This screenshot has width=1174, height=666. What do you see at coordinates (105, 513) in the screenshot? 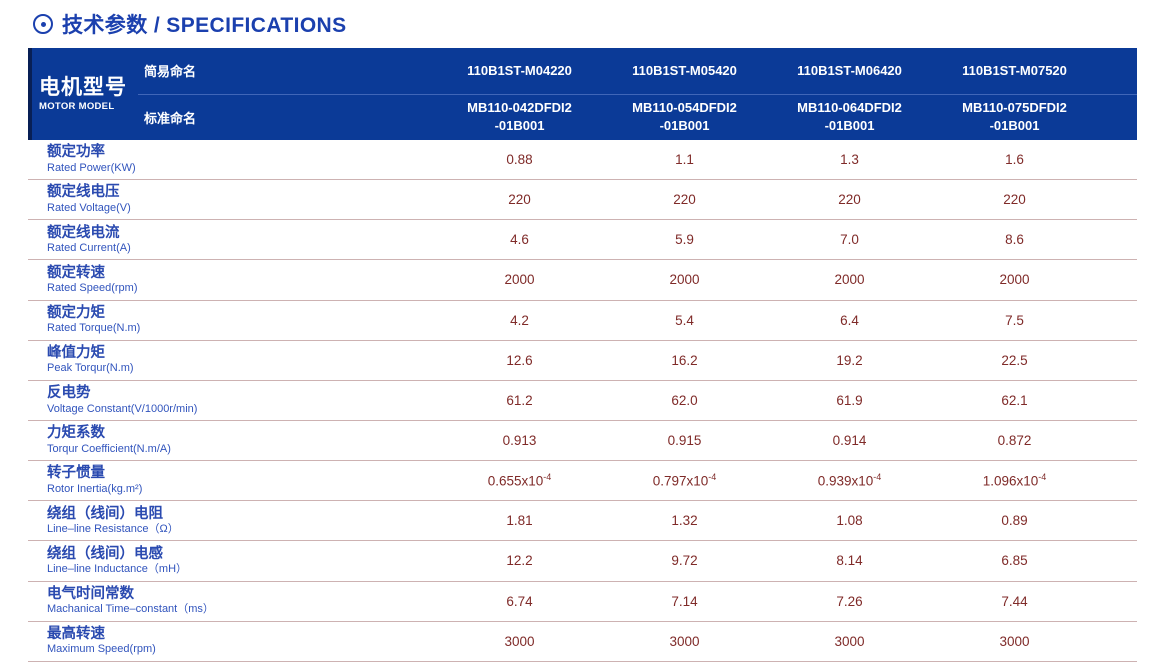
I see `row-label-zh: 绕组（线间）电阻` at bounding box center [105, 513].